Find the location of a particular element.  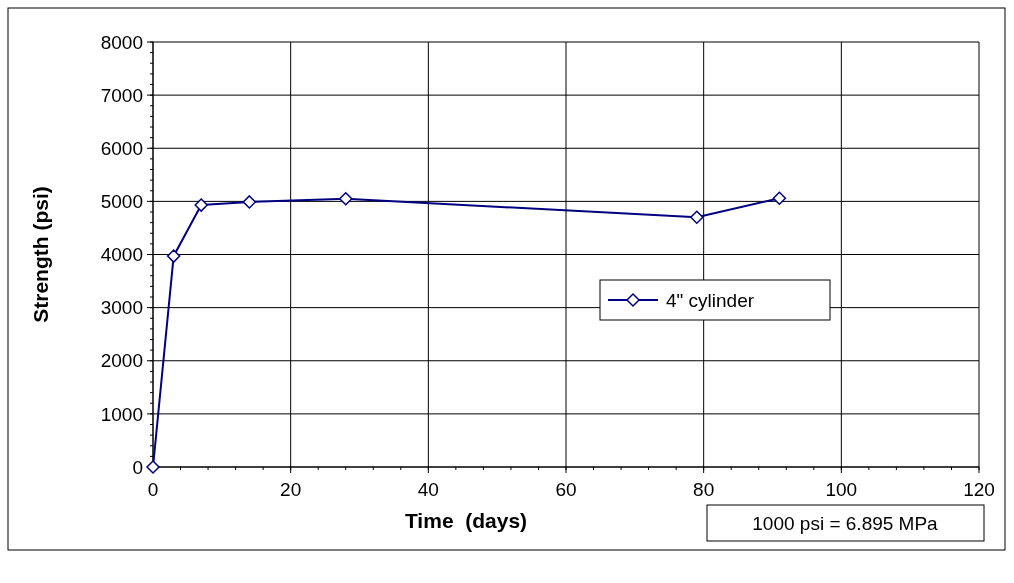

x-tick-label: 100 is located at coordinates (841, 489).